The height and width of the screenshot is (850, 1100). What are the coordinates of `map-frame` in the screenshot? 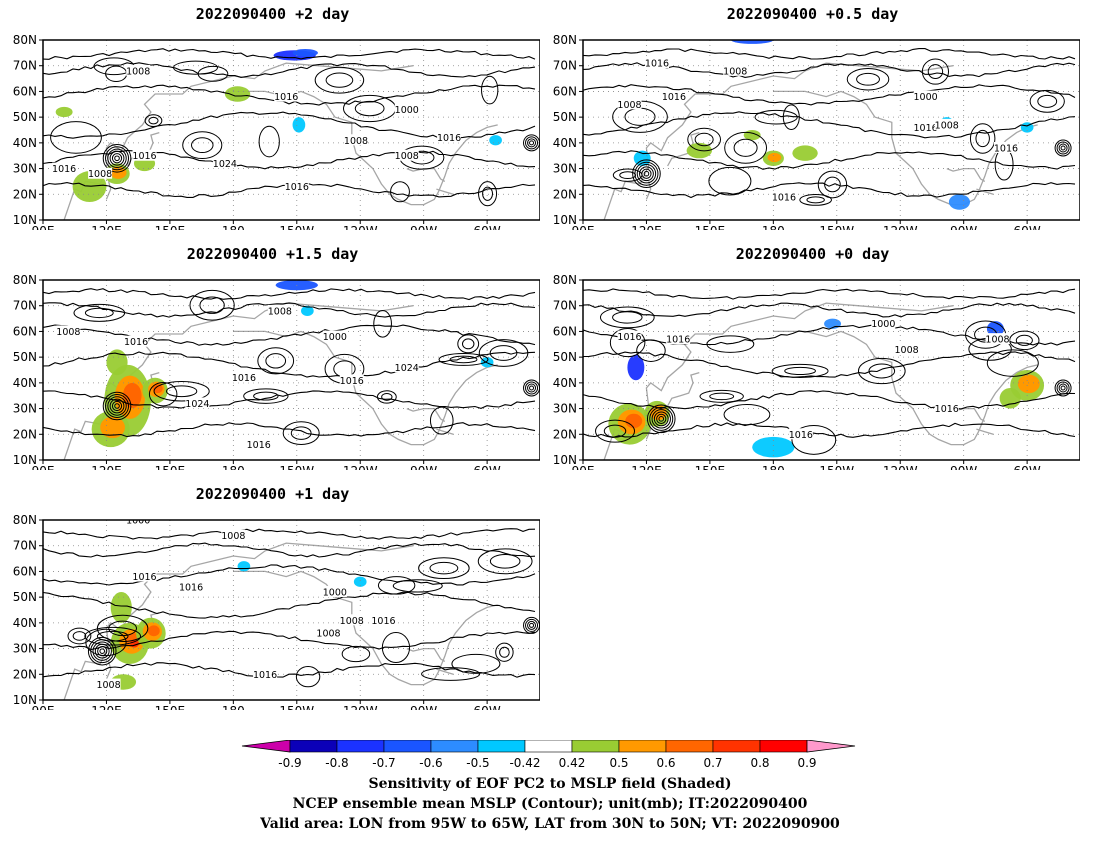 It's located at (291, 370).